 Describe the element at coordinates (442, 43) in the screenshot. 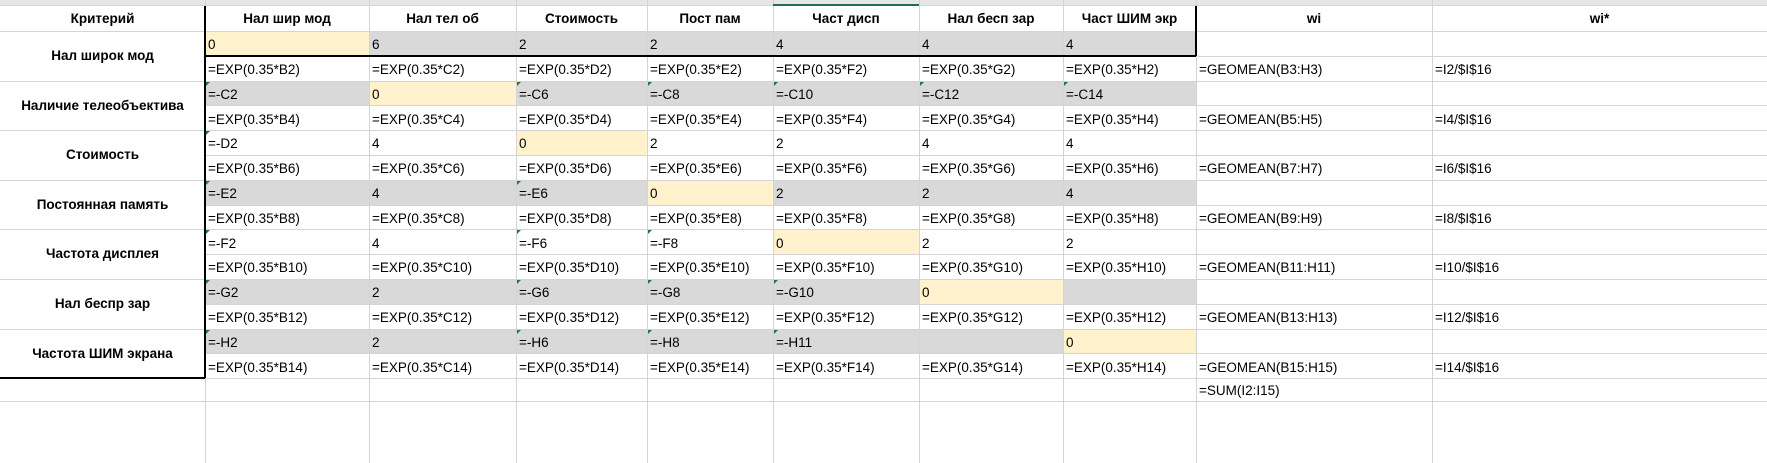

I see `value-cell-c2: 6` at that location.